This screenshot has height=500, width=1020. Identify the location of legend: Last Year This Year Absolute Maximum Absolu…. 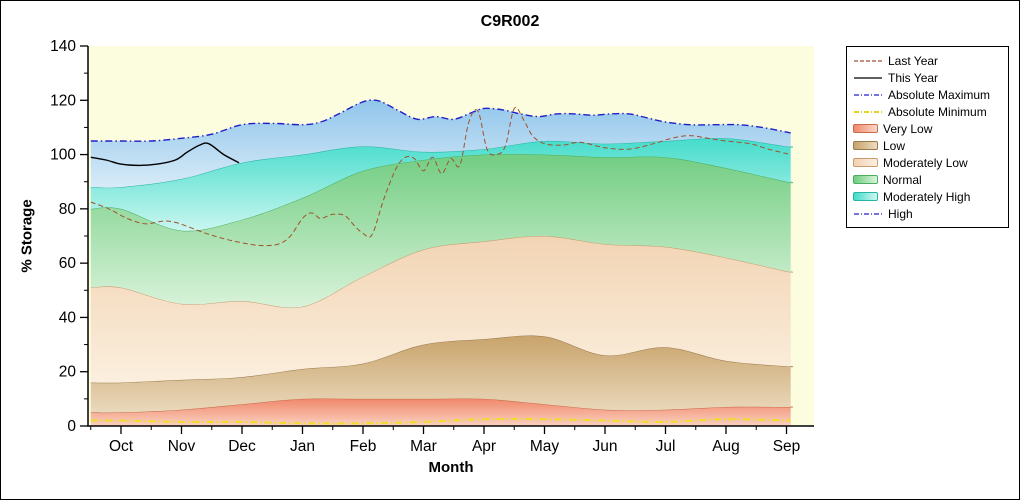
(927, 137).